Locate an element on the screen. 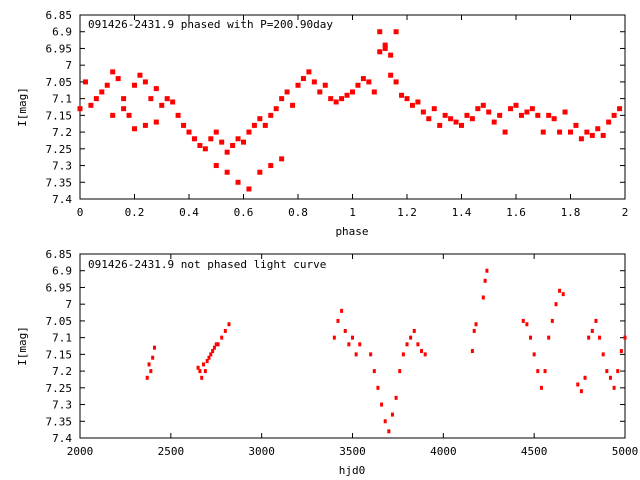 The image size is (640, 480). x-axis-label: phase is located at coordinates (351, 231).